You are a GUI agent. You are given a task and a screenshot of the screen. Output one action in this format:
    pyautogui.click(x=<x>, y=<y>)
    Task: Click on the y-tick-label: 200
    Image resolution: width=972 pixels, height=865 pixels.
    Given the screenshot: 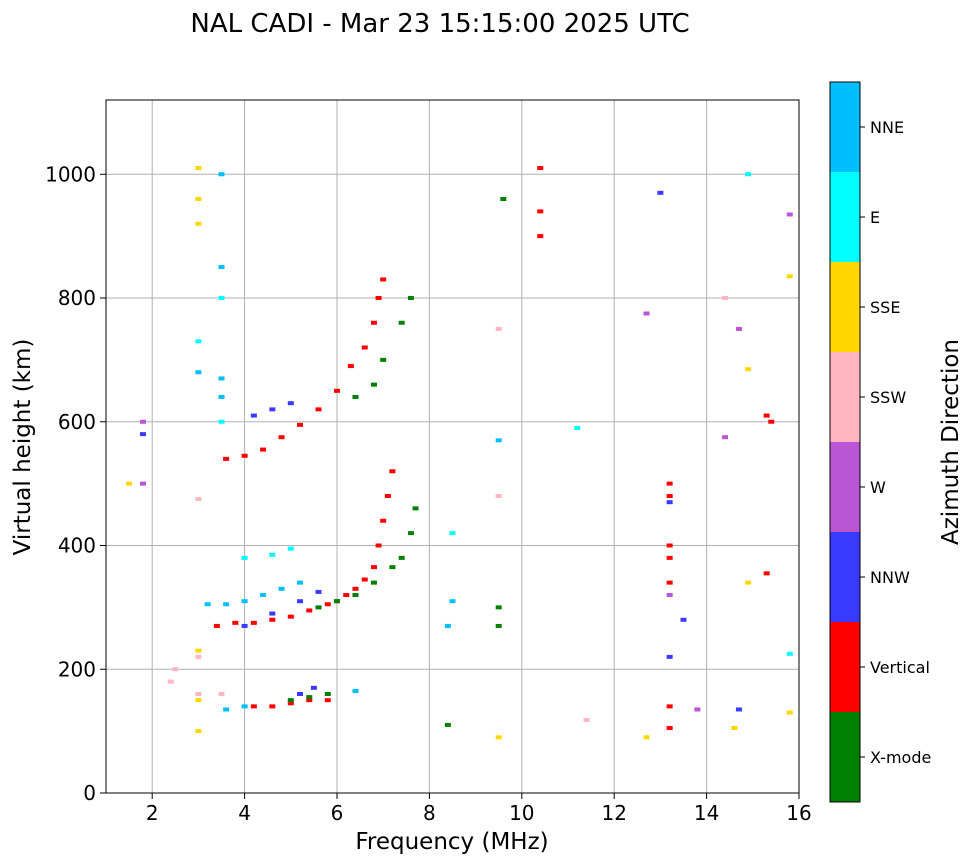 What is the action you would take?
    pyautogui.click(x=77, y=669)
    